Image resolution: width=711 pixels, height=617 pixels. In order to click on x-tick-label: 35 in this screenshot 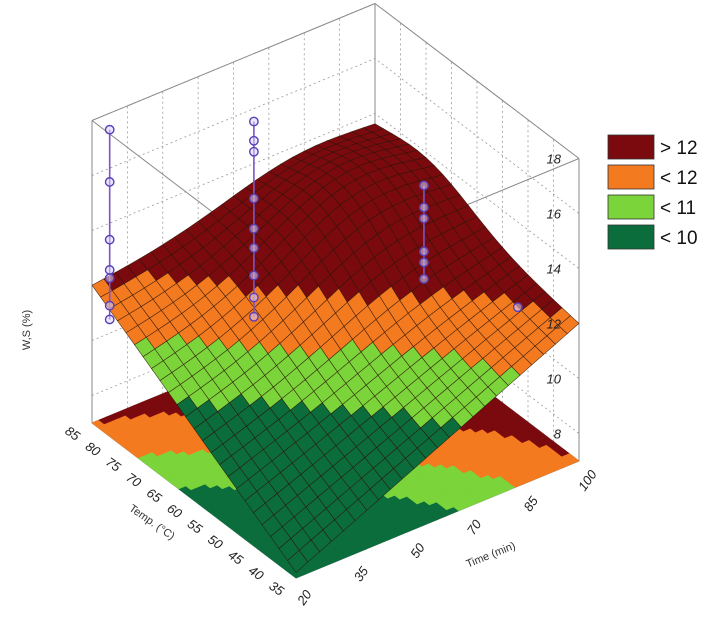, I will do `click(276, 588)`.